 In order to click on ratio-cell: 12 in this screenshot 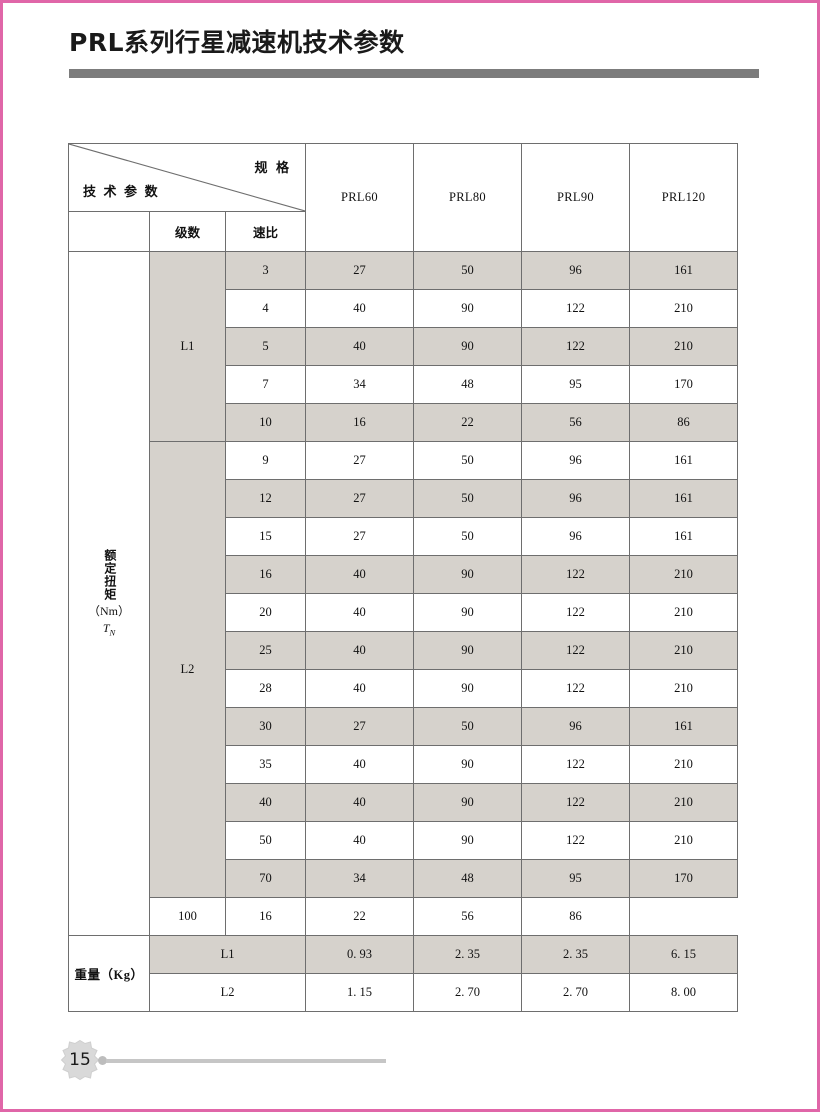, I will do `click(265, 498)`.